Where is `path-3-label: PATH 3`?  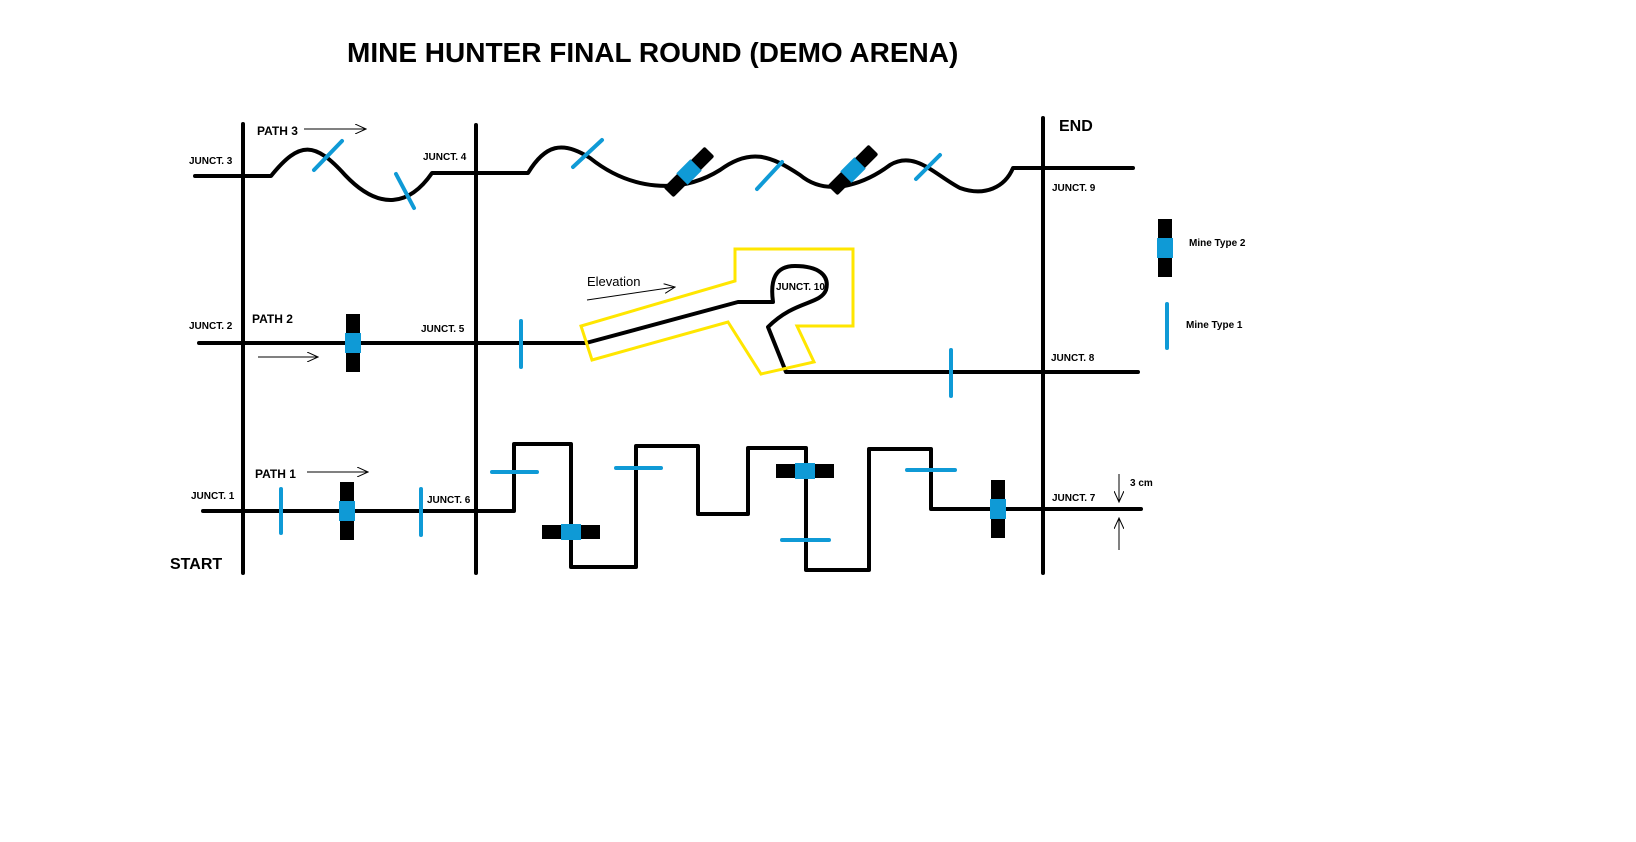 path-3-label: PATH 3 is located at coordinates (277, 131).